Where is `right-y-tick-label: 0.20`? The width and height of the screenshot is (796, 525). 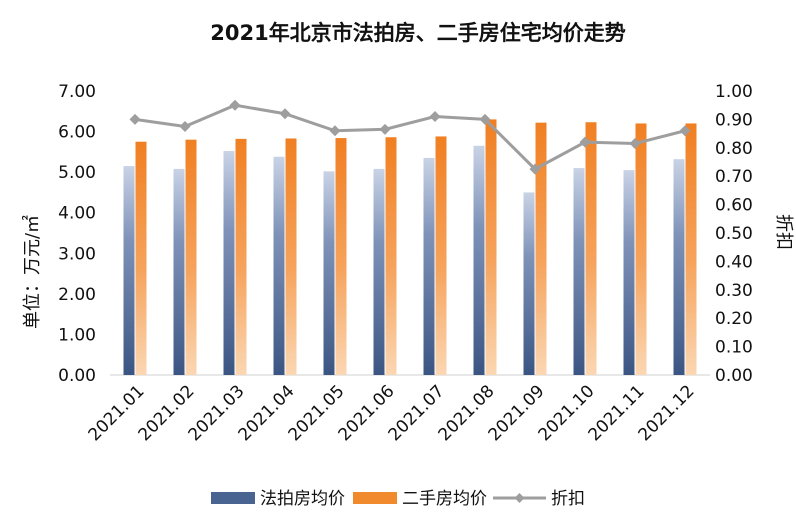 right-y-tick-label: 0.20 is located at coordinates (734, 319).